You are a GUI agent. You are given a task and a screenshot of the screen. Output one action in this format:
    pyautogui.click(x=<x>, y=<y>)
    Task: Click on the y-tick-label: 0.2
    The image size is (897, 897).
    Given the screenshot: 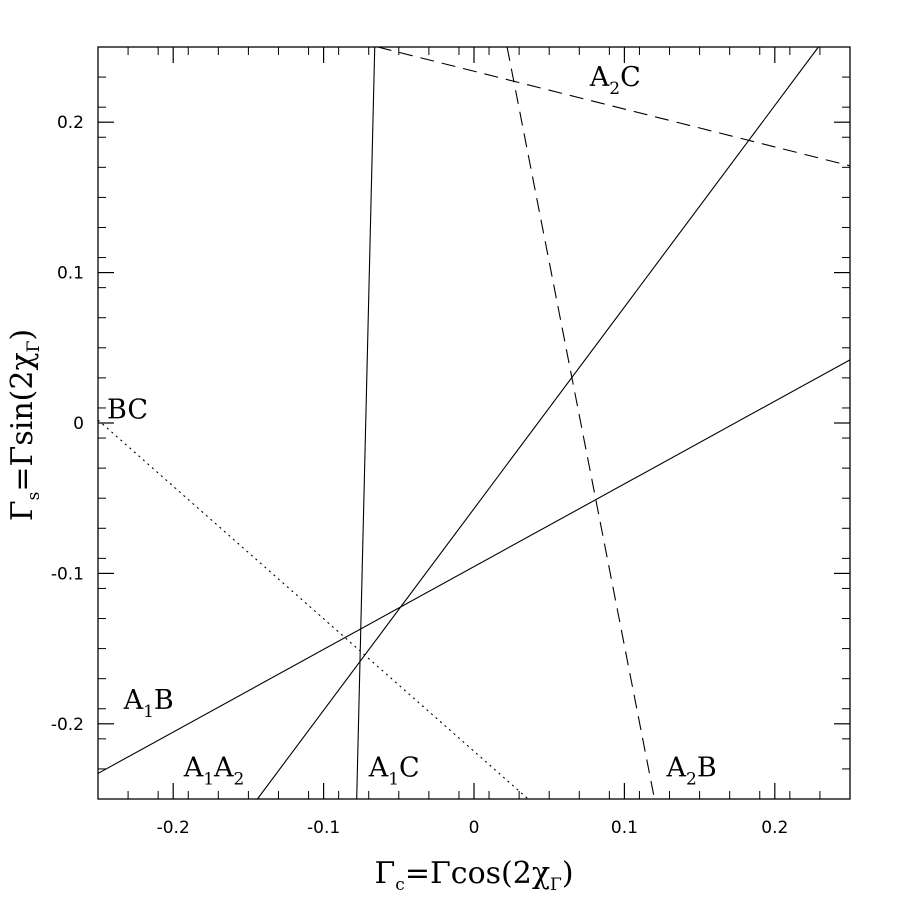 What is the action you would take?
    pyautogui.click(x=70, y=123)
    